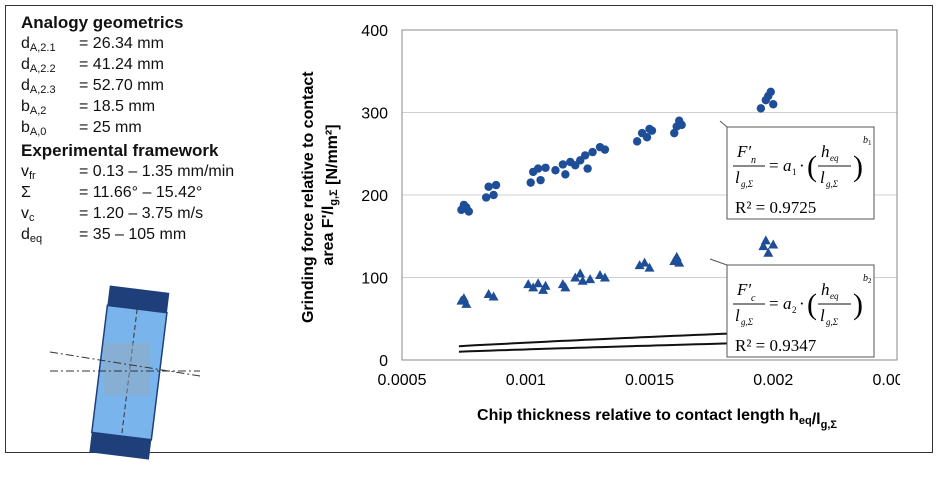 The image size is (940, 480). What do you see at coordinates (121, 43) in the screenshot?
I see `geometry-value: = 26.34 mm` at bounding box center [121, 43].